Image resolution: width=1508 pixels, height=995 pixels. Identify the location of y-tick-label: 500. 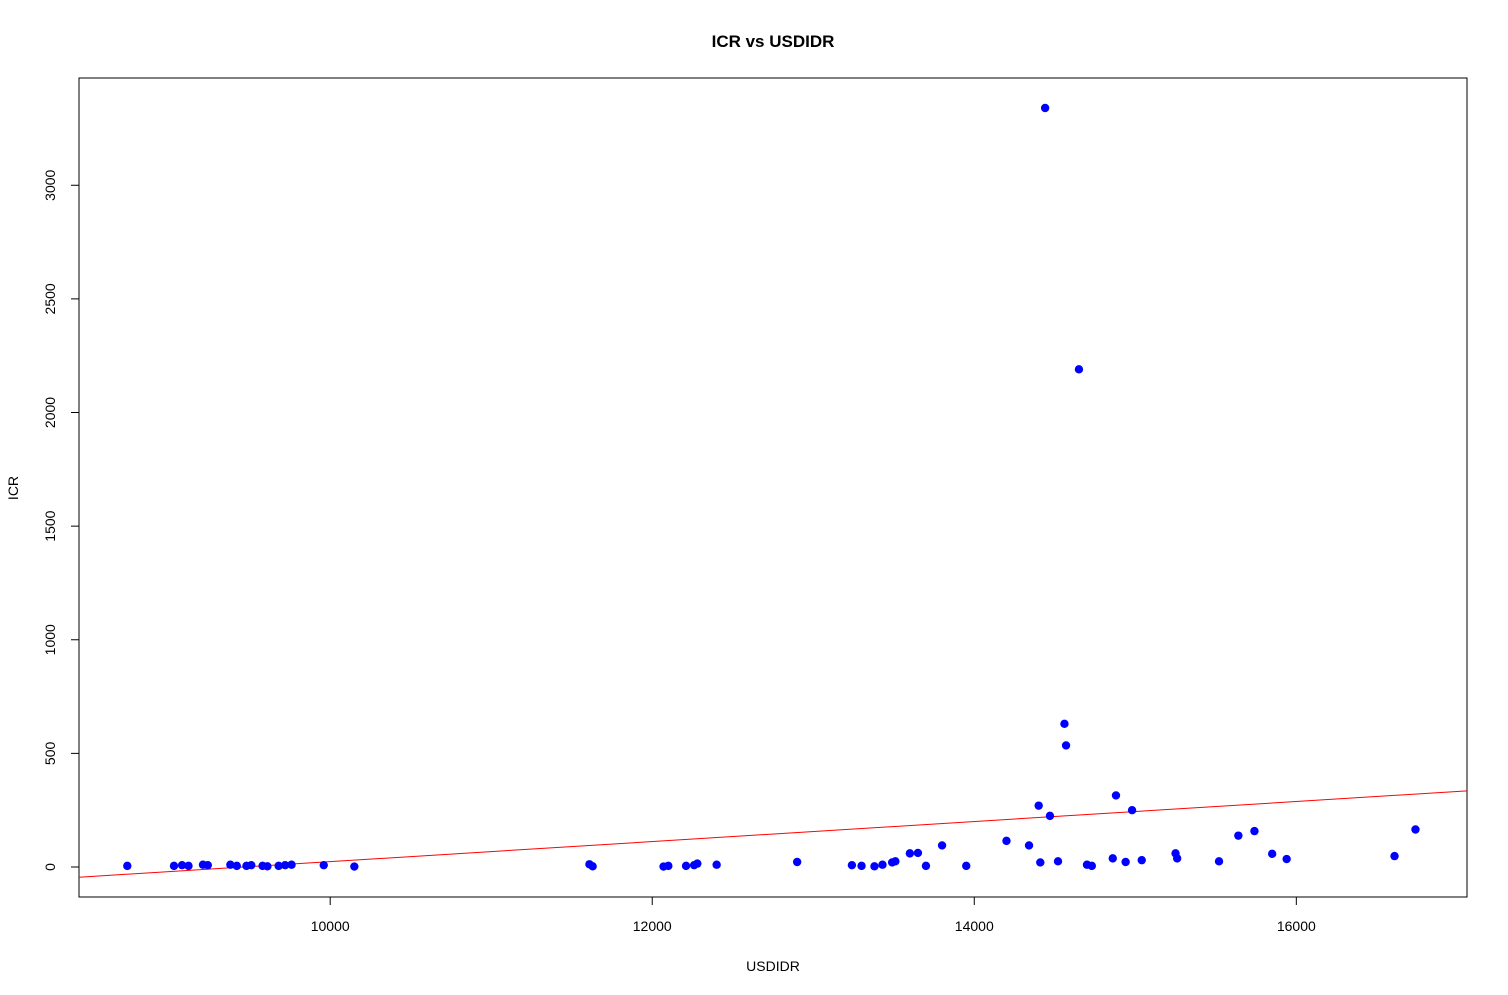
(50, 753).